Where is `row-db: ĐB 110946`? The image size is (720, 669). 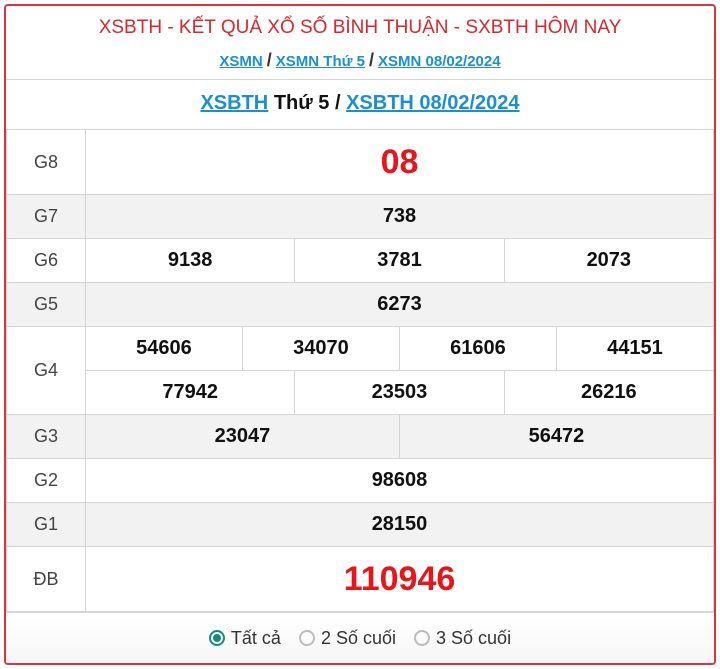 row-db: ĐB 110946 is located at coordinates (360, 579).